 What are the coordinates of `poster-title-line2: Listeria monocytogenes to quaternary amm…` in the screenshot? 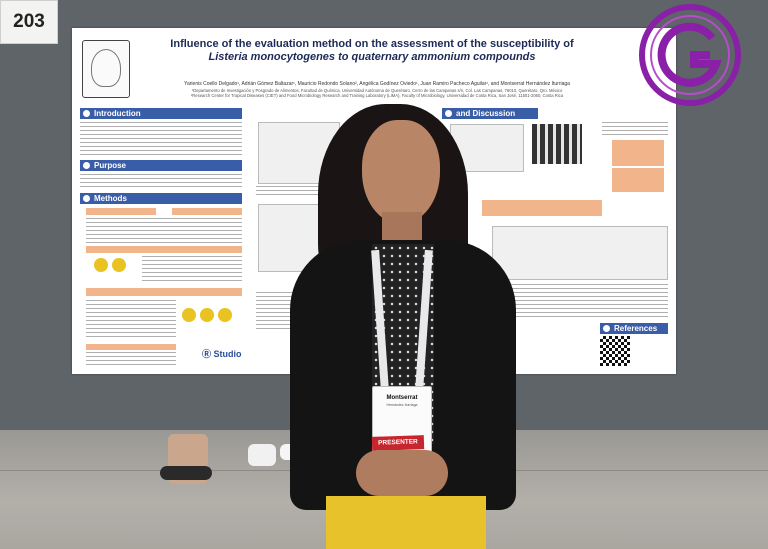 It's located at (372, 57).